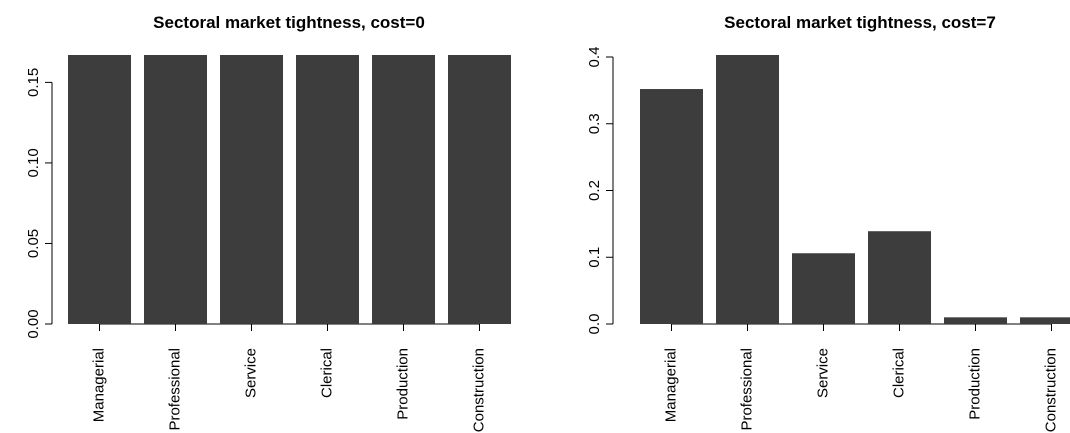  What do you see at coordinates (289, 22) in the screenshot?
I see `chart-title: Sectoral market tightness, cost=0` at bounding box center [289, 22].